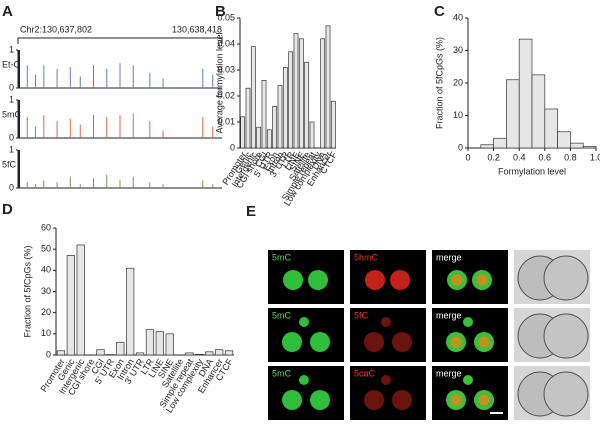 Image resolution: width=600 pixels, height=427 pixels. I want to click on y-tick-label: 0.02, so click(226, 95).